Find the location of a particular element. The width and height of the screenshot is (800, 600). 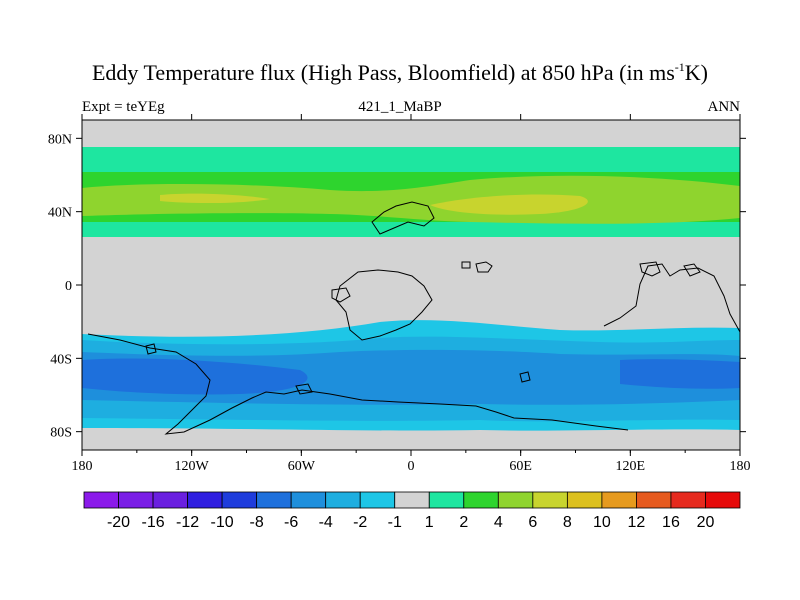

lon-label: 0 is located at coordinates (411, 466).